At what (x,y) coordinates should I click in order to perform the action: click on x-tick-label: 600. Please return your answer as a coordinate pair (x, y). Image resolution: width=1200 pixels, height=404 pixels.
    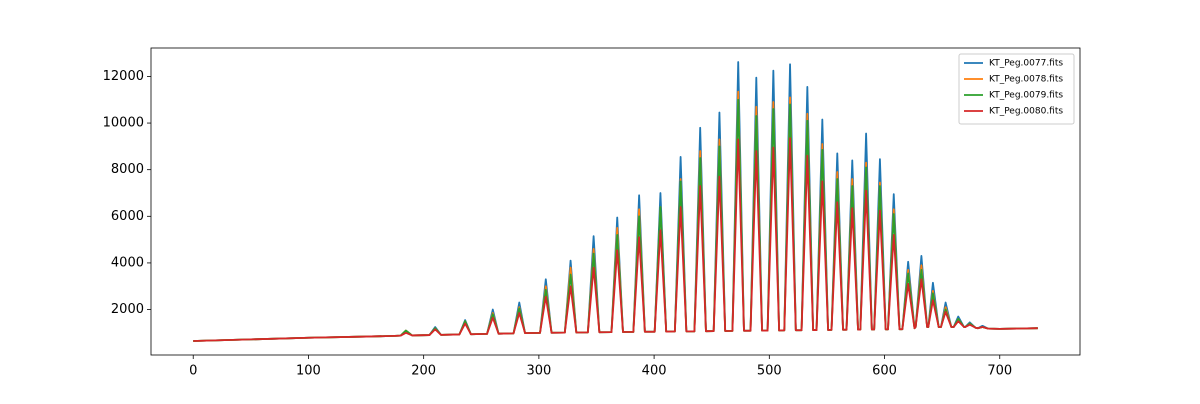
    Looking at the image, I should click on (884, 371).